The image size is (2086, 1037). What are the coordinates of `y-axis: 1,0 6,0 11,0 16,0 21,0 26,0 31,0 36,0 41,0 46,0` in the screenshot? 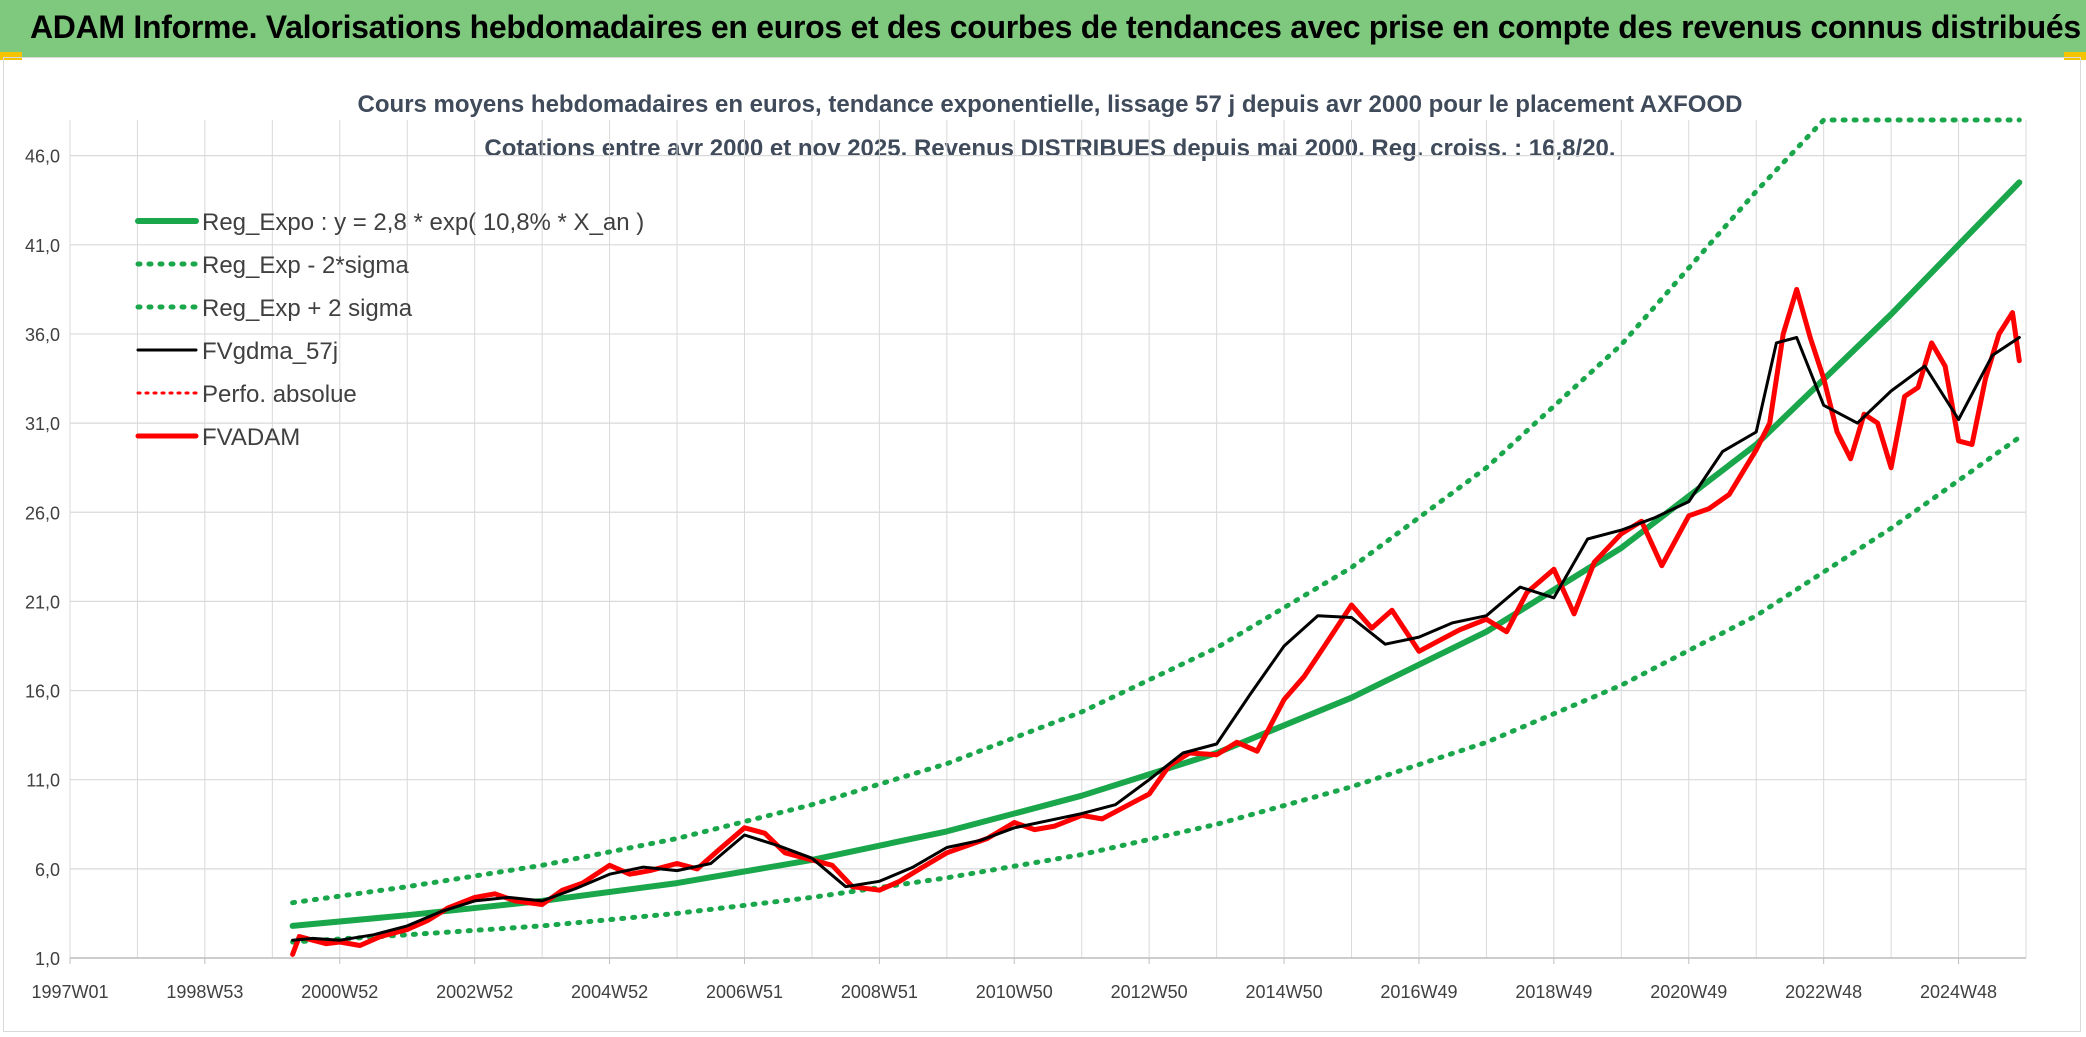 It's located at (42, 558).